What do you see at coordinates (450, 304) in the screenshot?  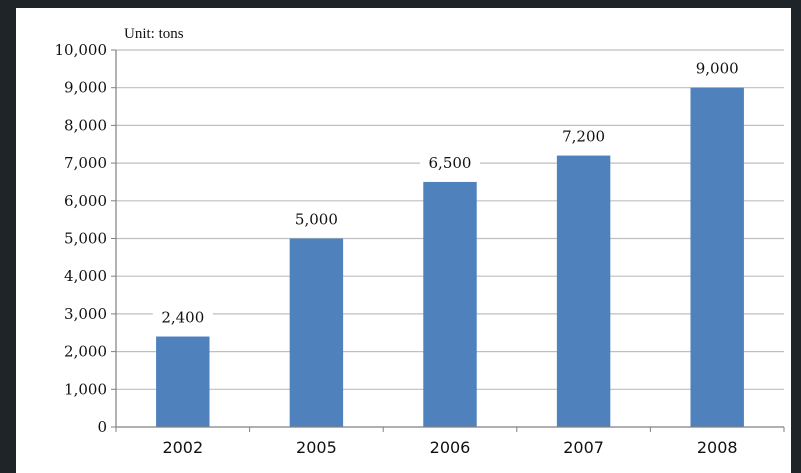 I see `bar-2006` at bounding box center [450, 304].